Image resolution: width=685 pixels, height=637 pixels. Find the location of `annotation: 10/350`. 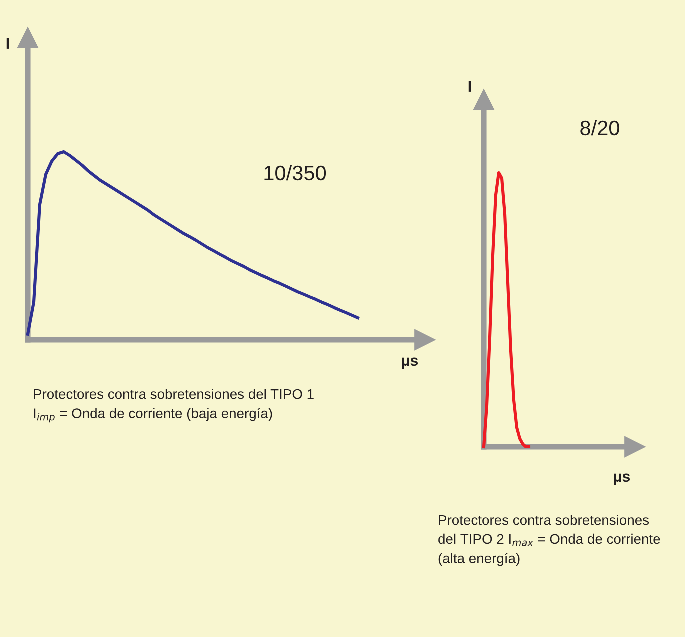

annotation: 10/350 is located at coordinates (295, 173).